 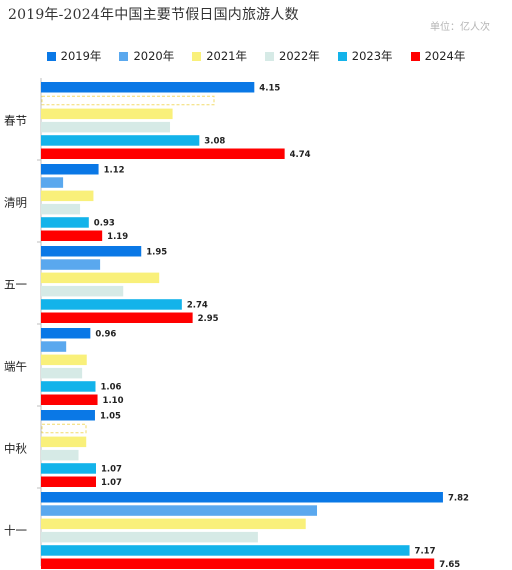 What do you see at coordinates (425, 552) in the screenshot?
I see `data-label-national-2023: 7.17` at bounding box center [425, 552].